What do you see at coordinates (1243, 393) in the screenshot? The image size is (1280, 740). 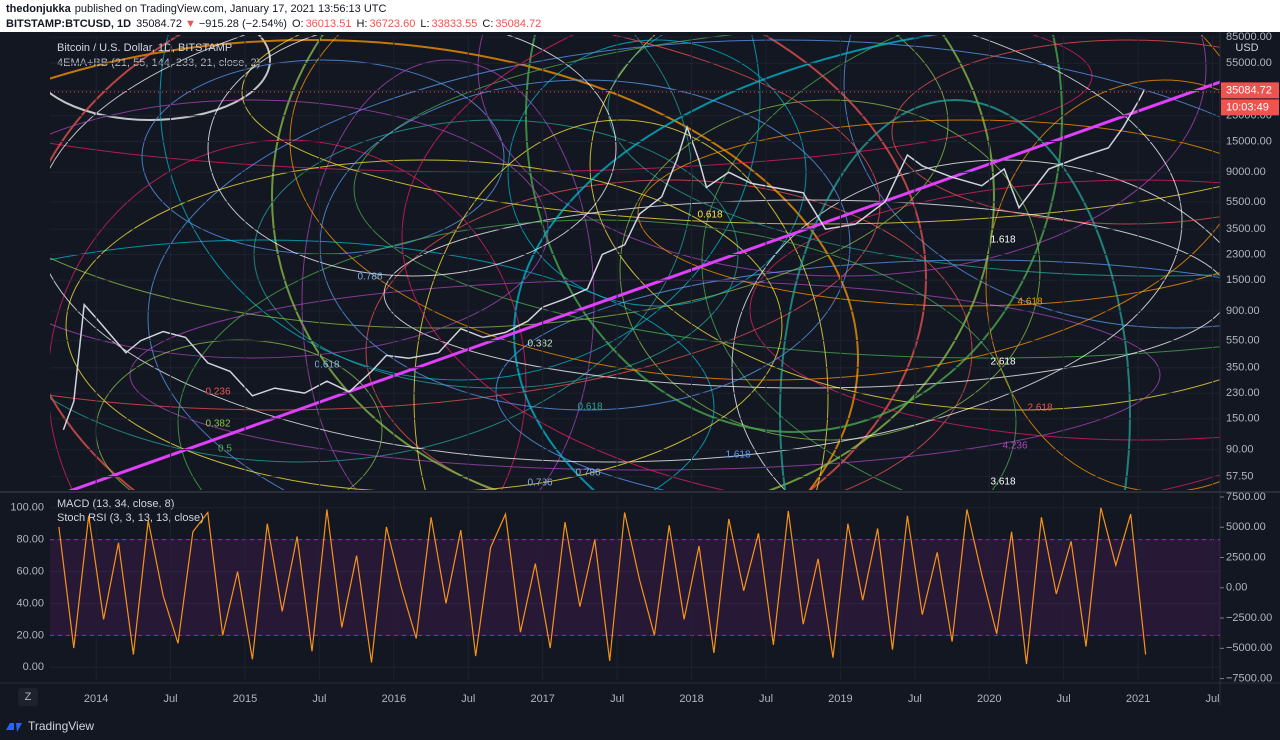 I see `y-tick-label: 230.00` at bounding box center [1243, 393].